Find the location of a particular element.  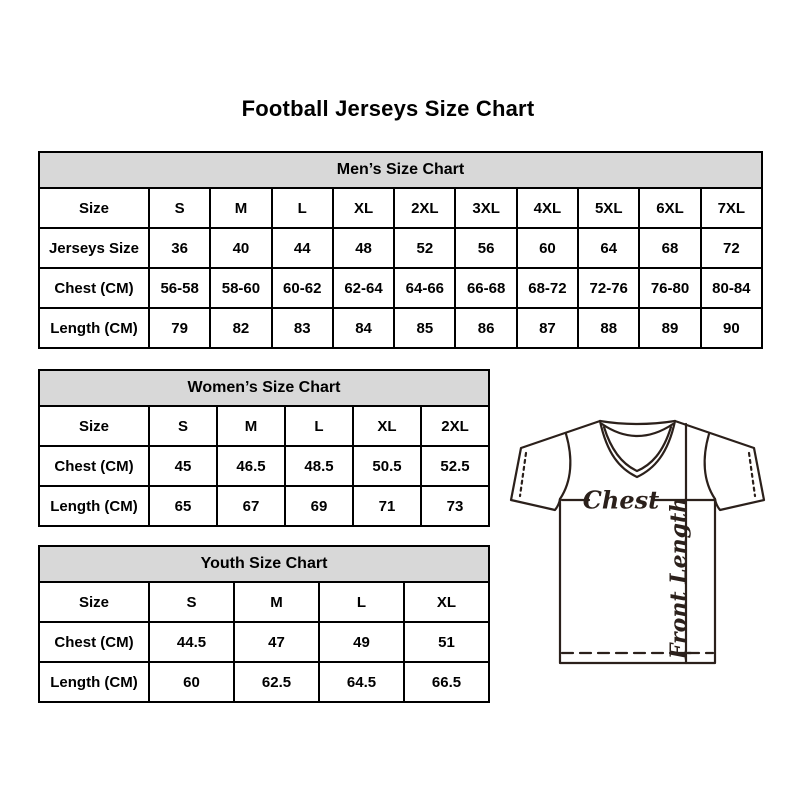

table-cell: 48.5 is located at coordinates (319, 466).